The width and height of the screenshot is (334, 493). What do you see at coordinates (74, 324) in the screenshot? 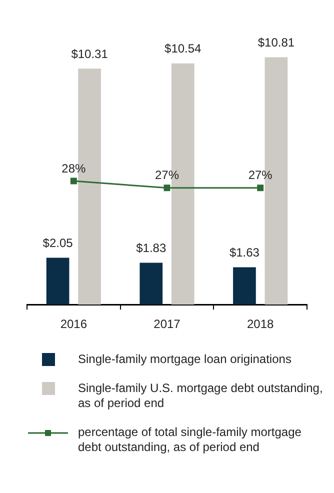
I see `x-tick-label: 2016` at bounding box center [74, 324].